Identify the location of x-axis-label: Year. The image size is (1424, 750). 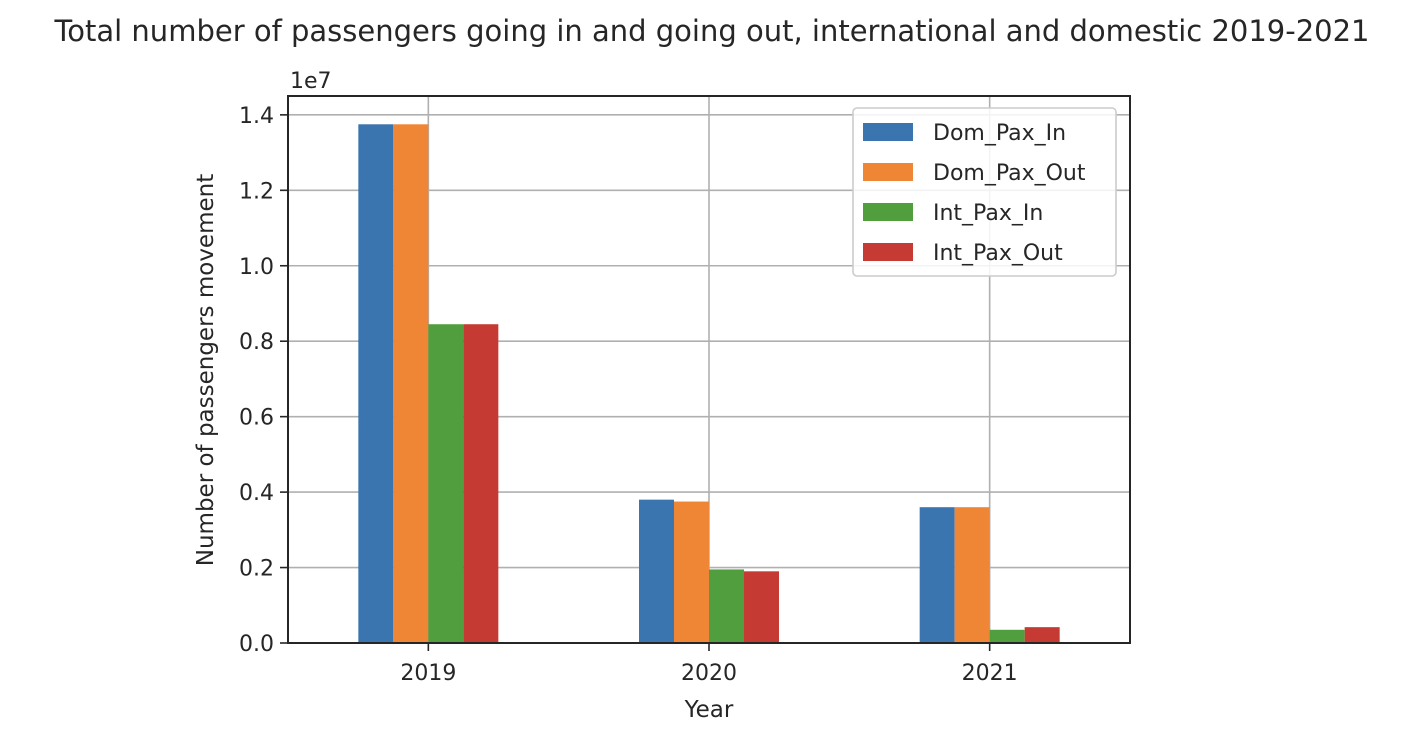
(709, 710).